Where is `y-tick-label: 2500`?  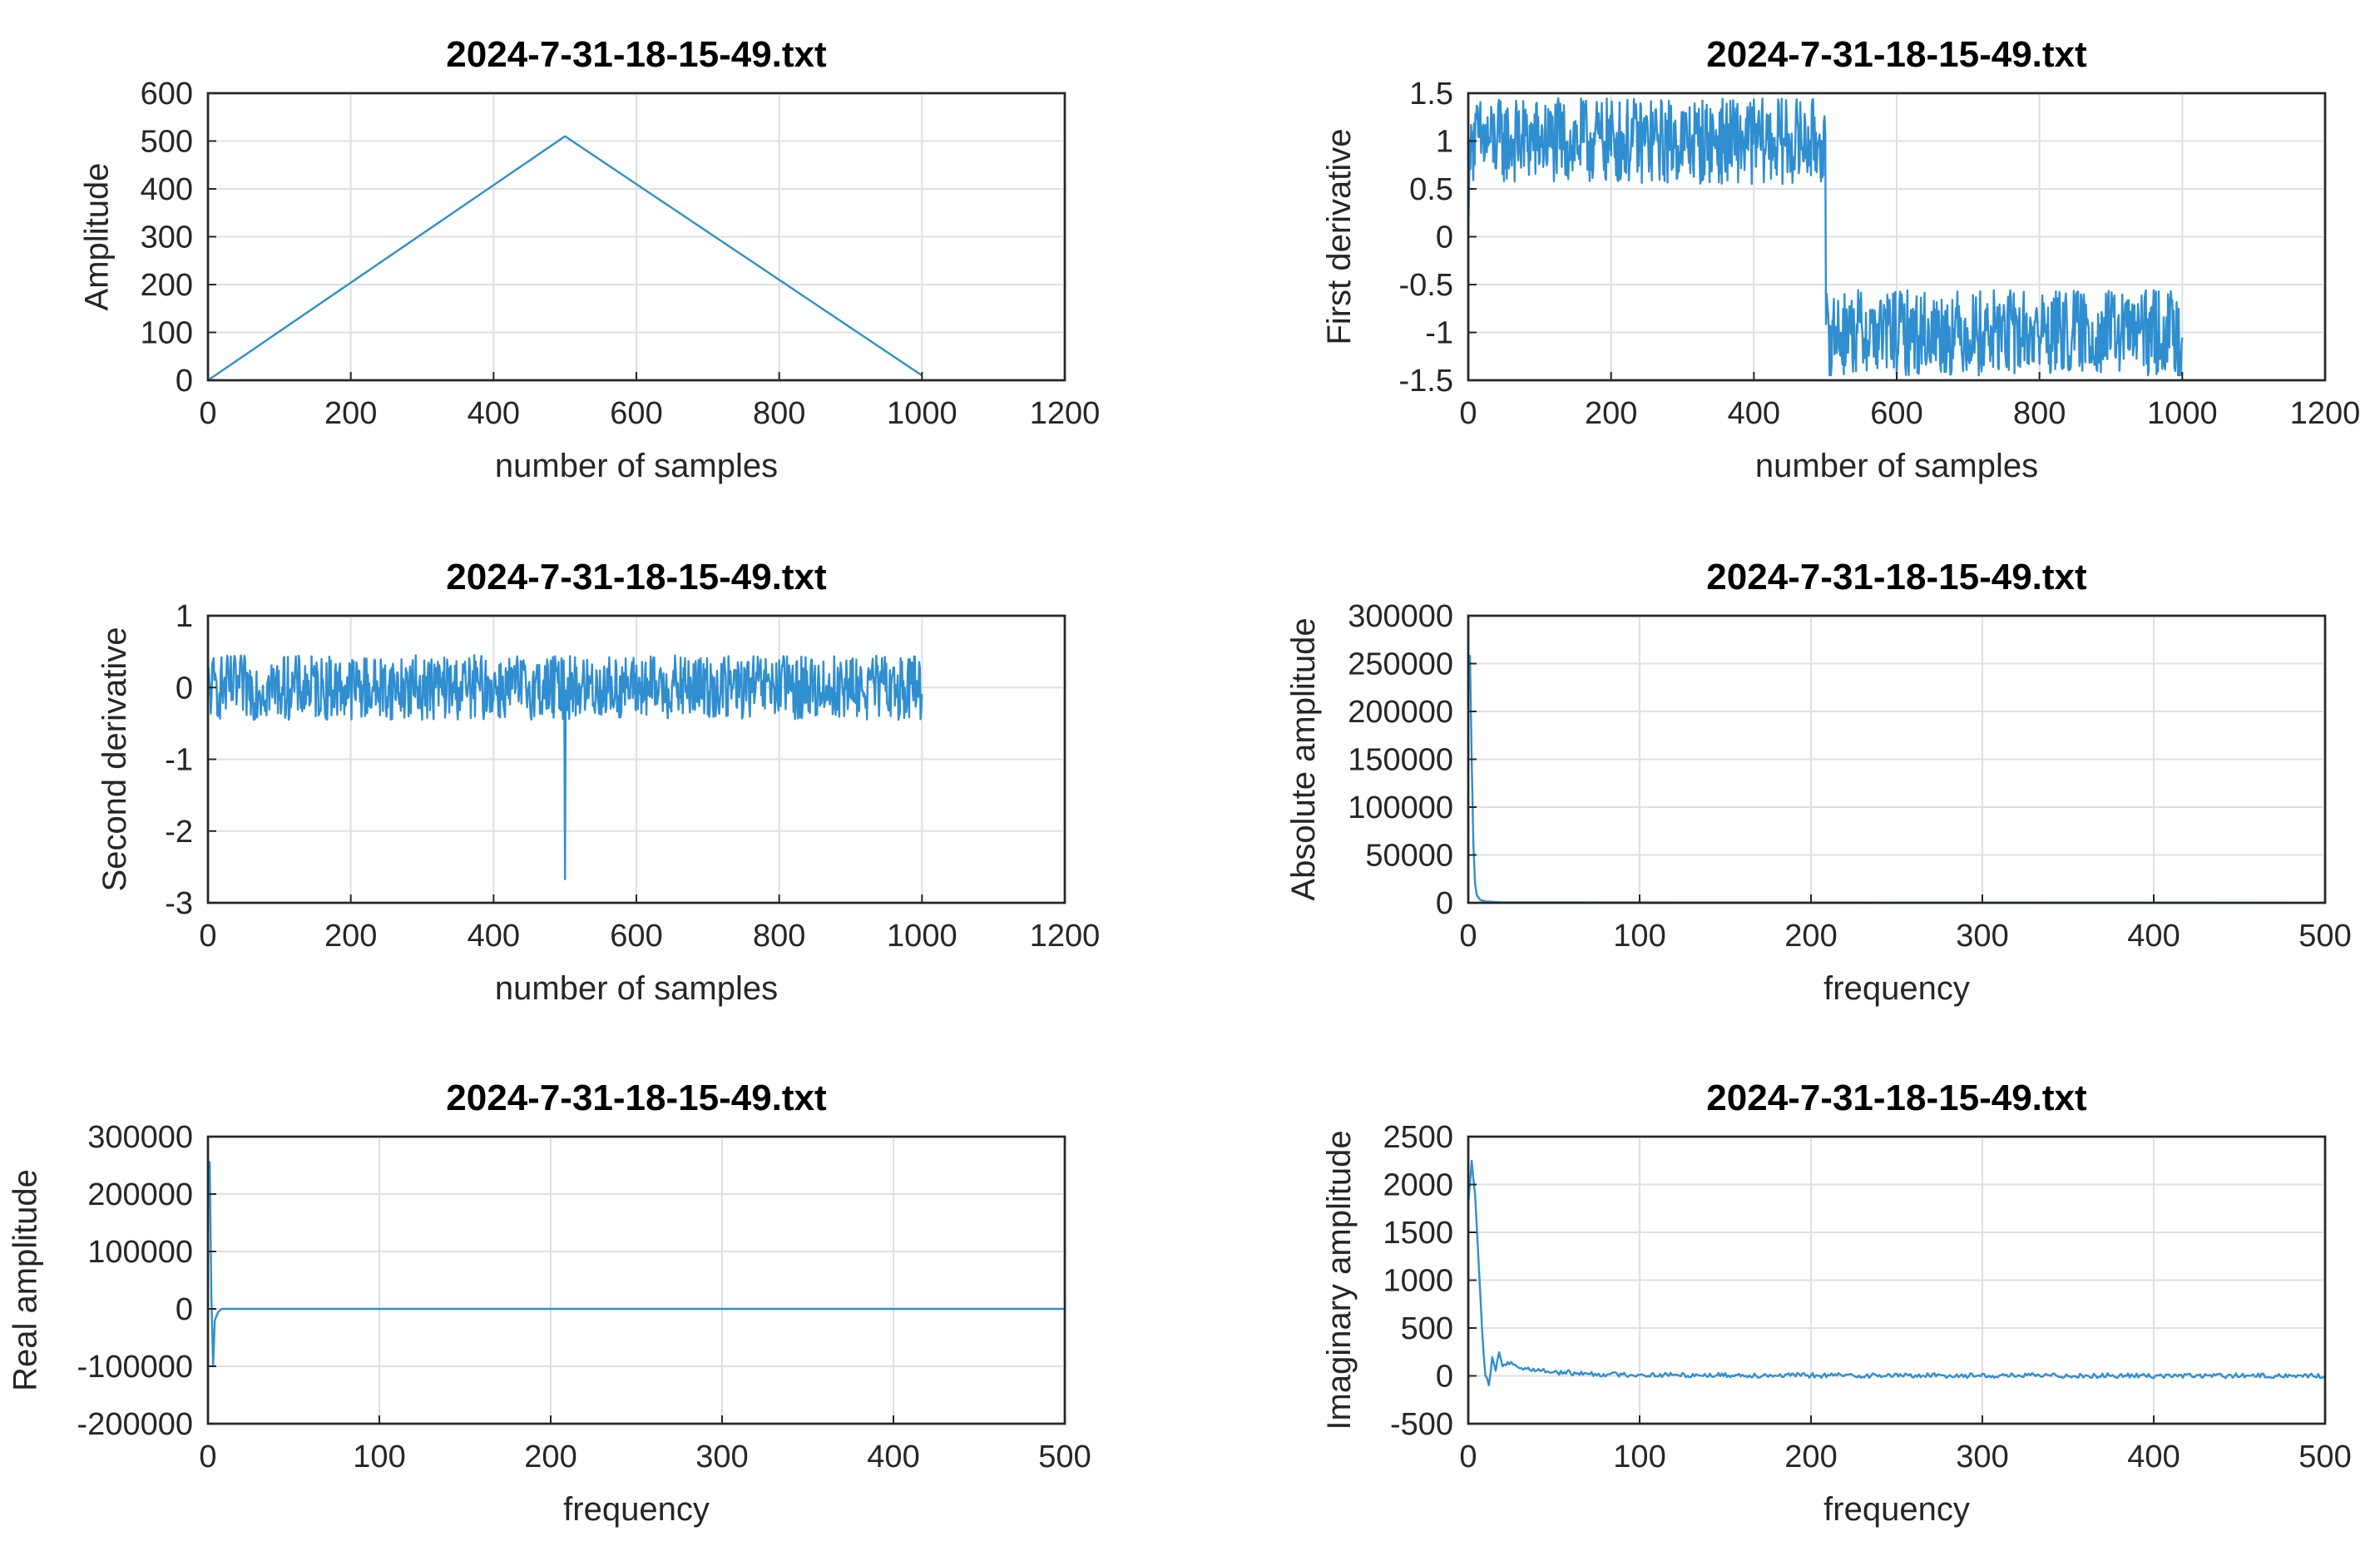 y-tick-label: 2500 is located at coordinates (1418, 1137).